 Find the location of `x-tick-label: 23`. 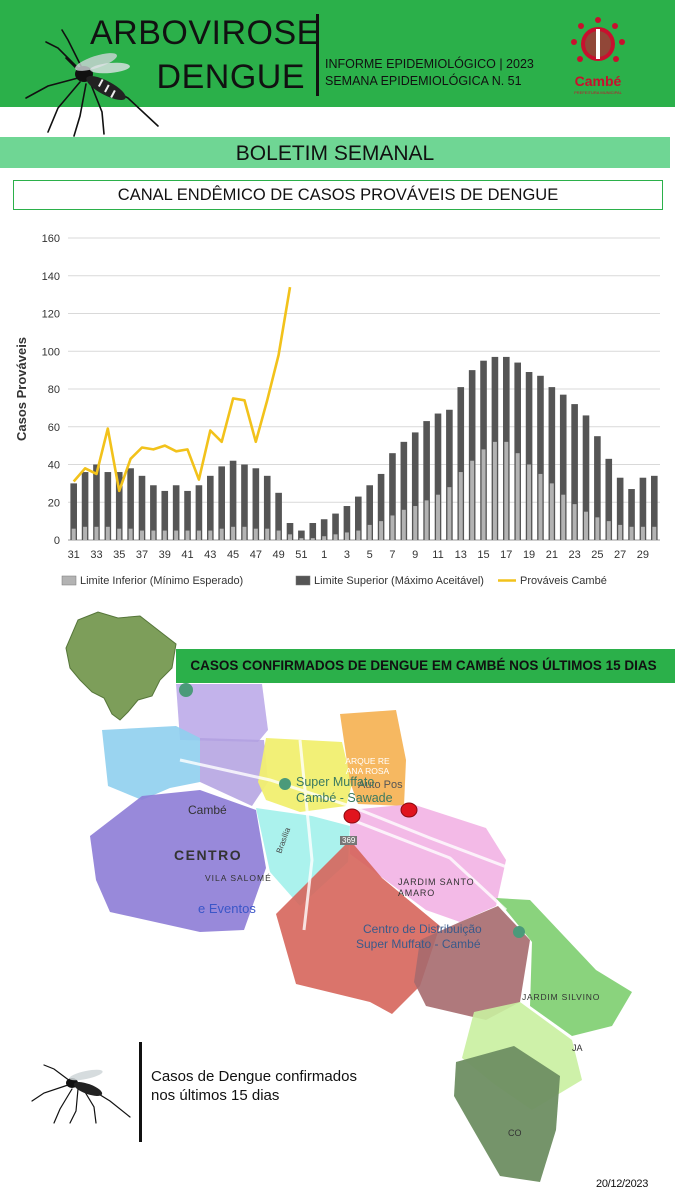

x-tick-label: 23 is located at coordinates (574, 555).